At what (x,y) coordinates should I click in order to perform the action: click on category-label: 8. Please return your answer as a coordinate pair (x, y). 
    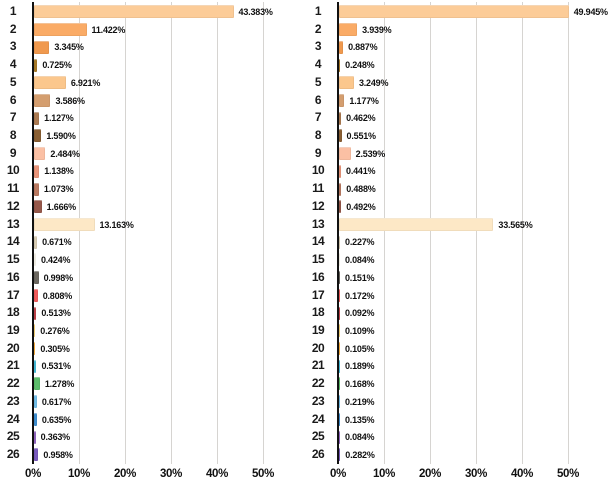
    Looking at the image, I should click on (318, 135).